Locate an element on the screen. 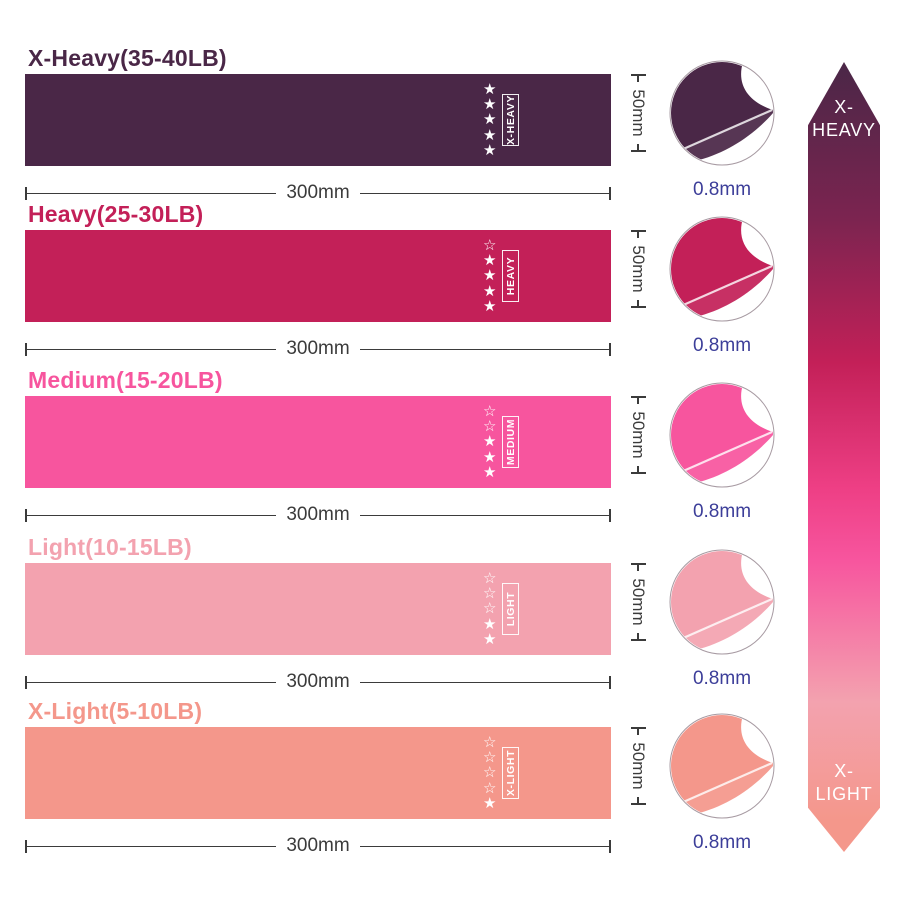 This screenshot has height=900, width=900. band-tag-label: X-LIGHT is located at coordinates (510, 773).